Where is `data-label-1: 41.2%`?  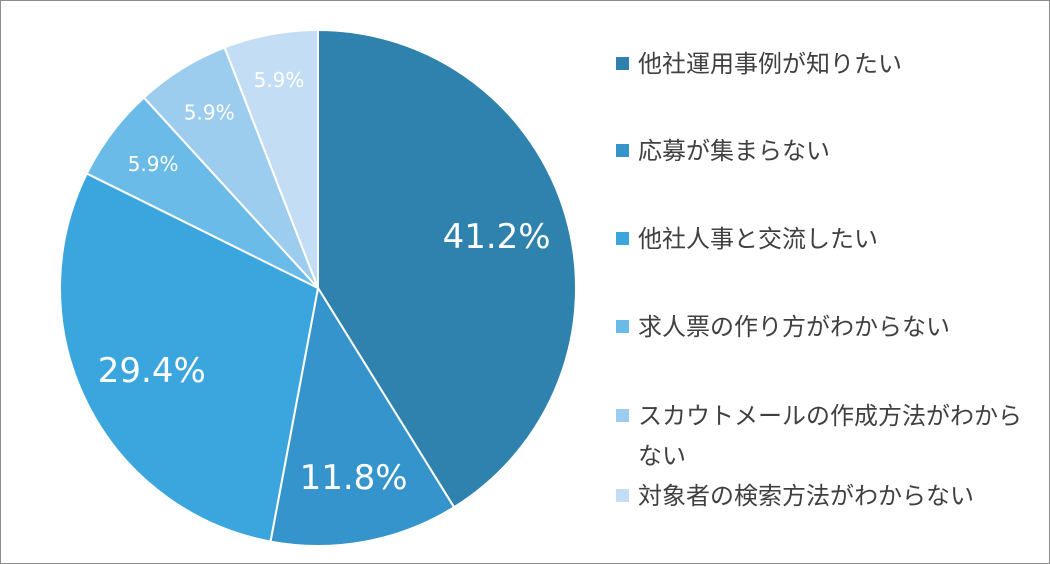 data-label-1: 41.2% is located at coordinates (497, 237).